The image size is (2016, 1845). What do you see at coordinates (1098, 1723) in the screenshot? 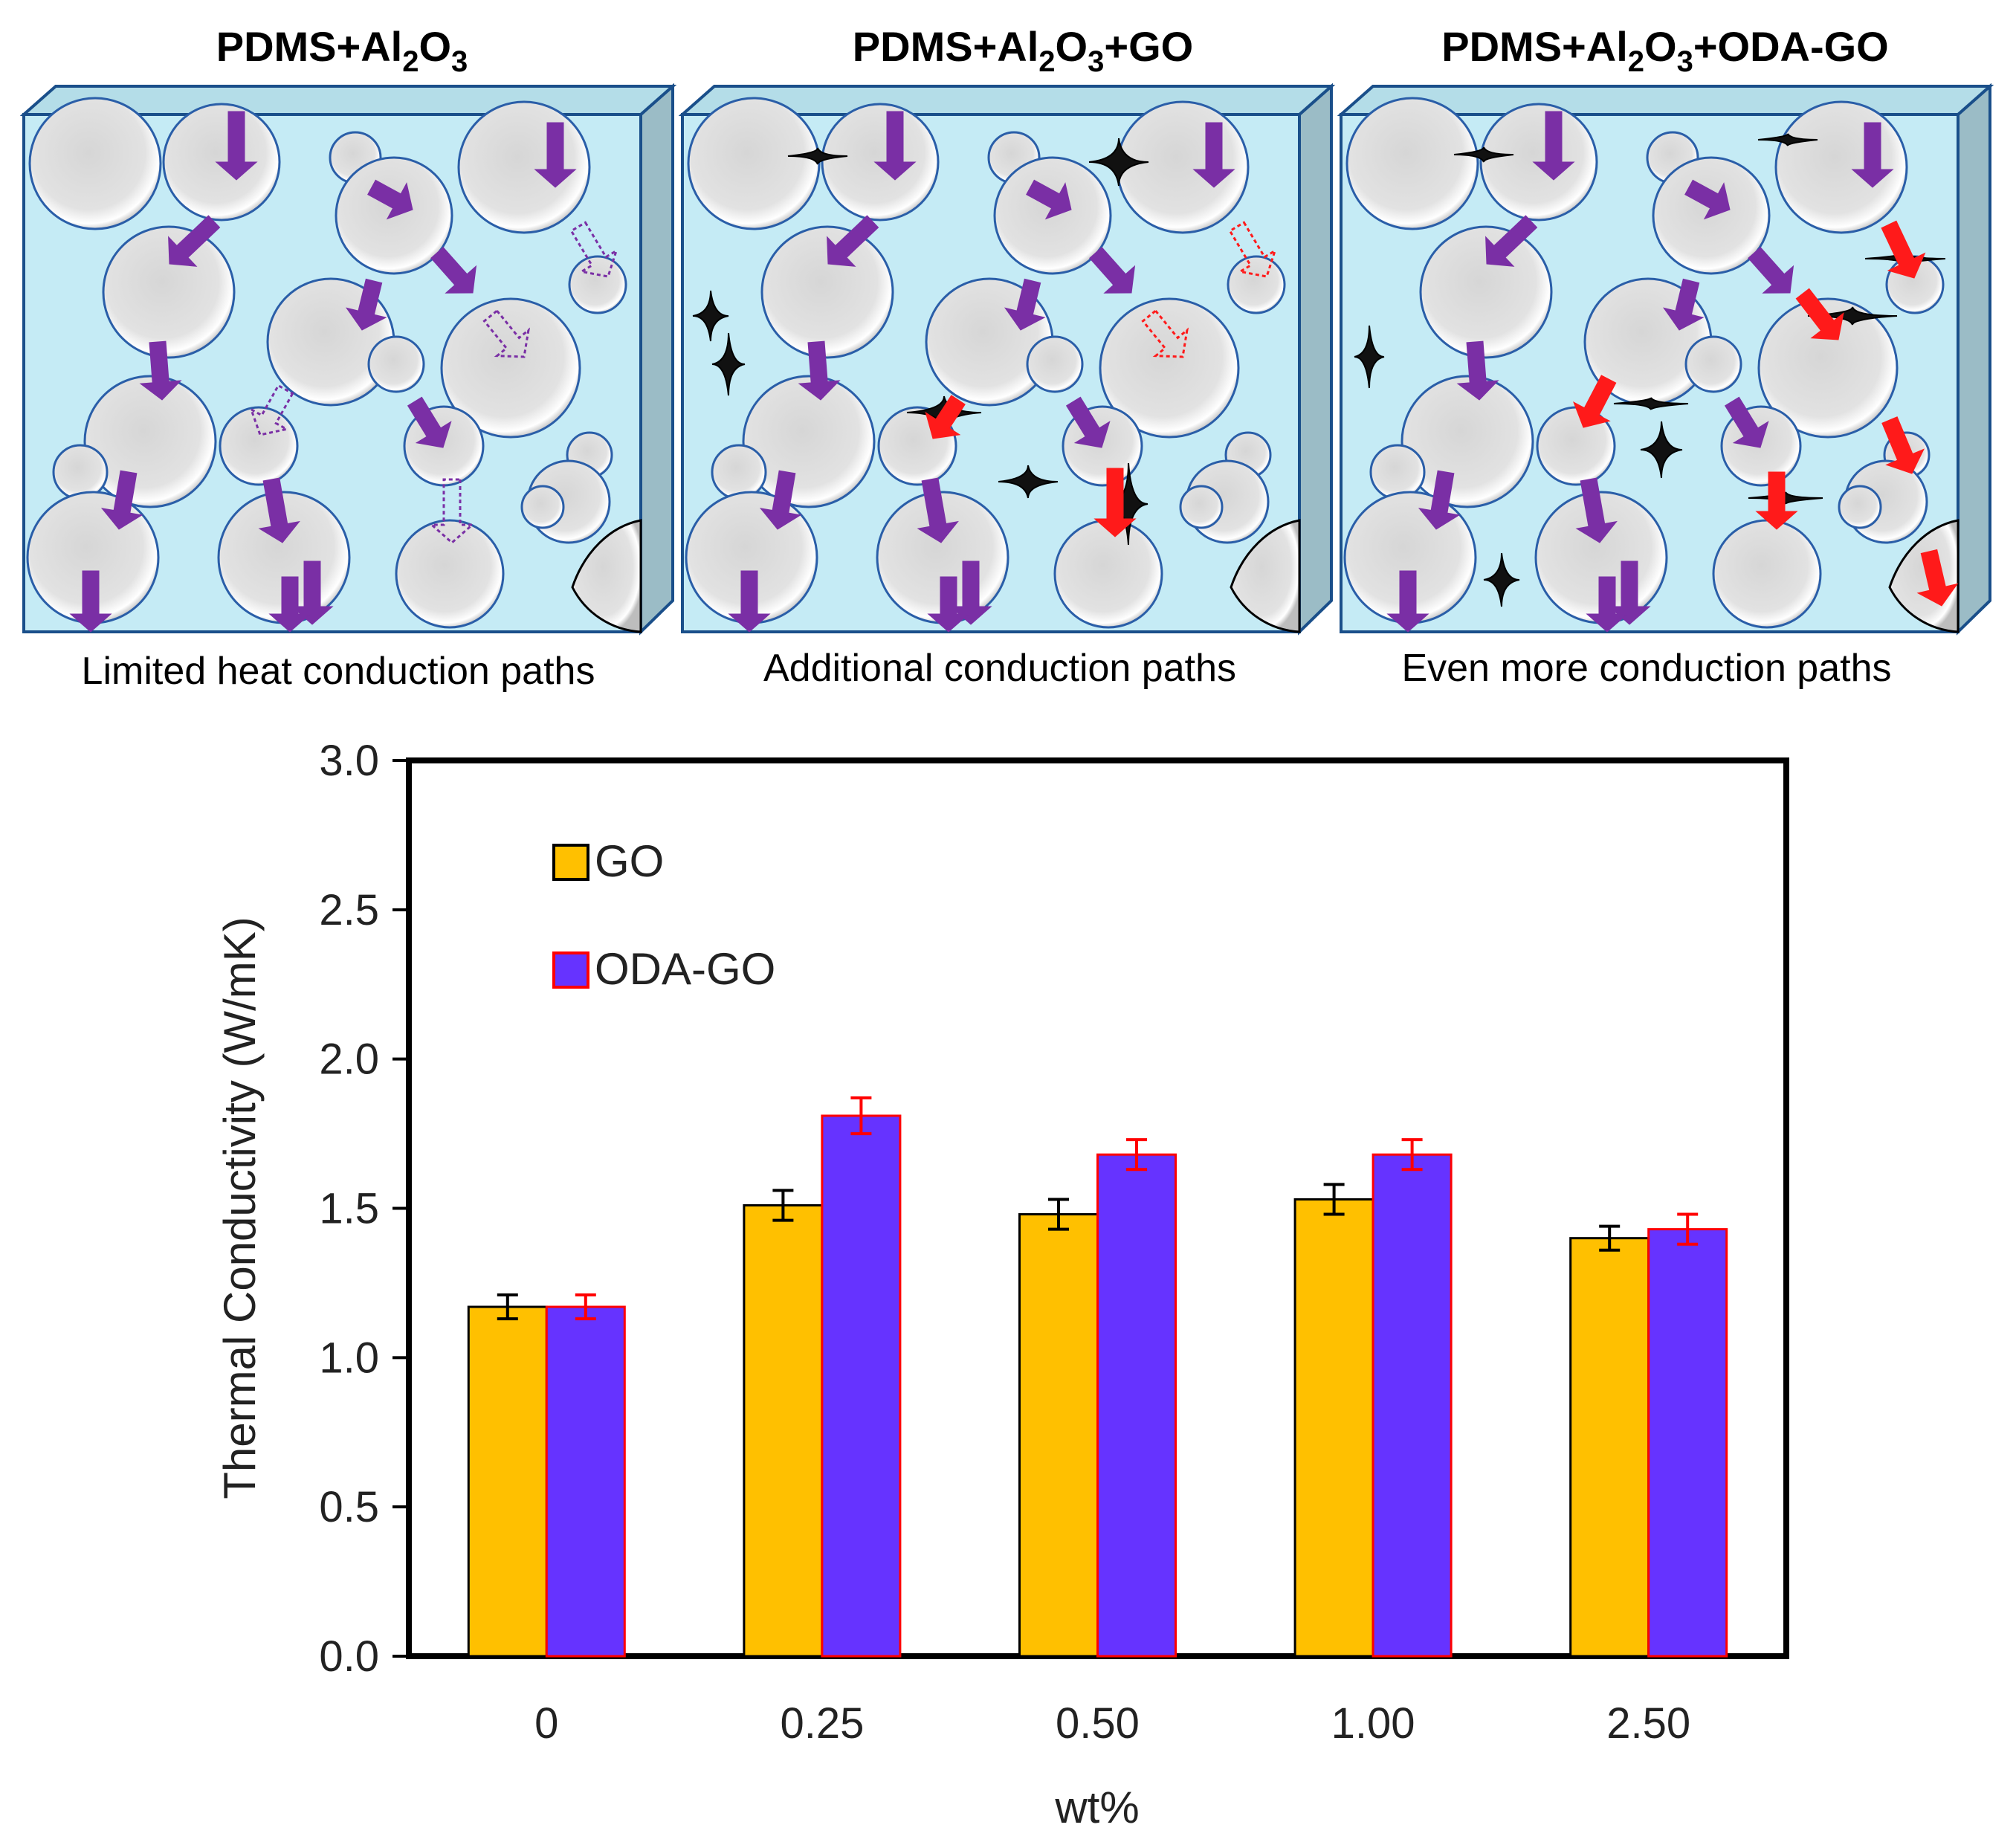
I see `x-tick-label: 0.50` at bounding box center [1098, 1723].